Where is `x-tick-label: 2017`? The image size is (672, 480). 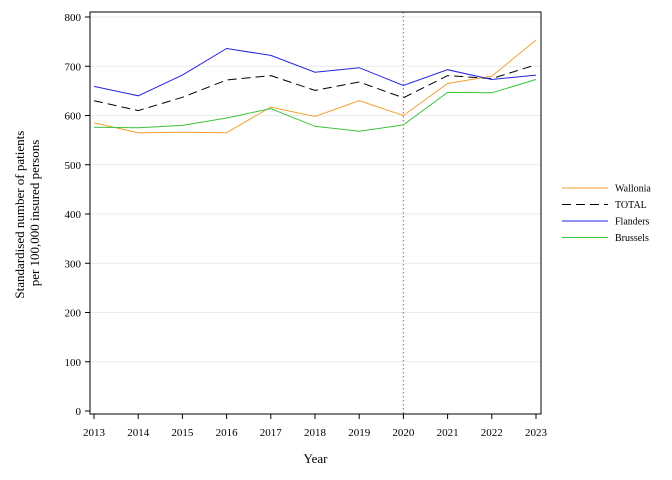
x-tick-label: 2017 is located at coordinates (271, 433).